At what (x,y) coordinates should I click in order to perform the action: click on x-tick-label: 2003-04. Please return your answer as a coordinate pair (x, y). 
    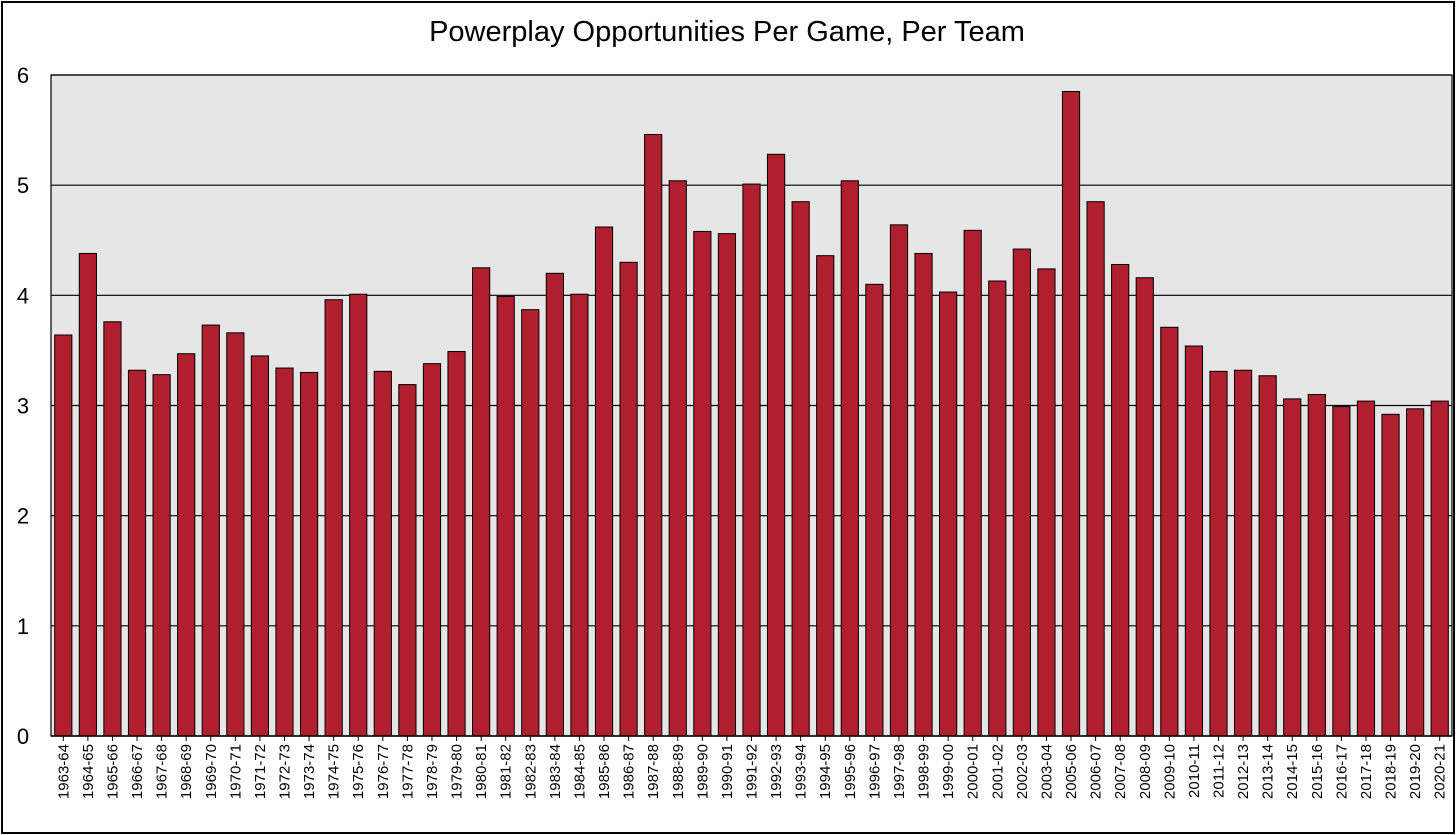
    Looking at the image, I should click on (1046, 771).